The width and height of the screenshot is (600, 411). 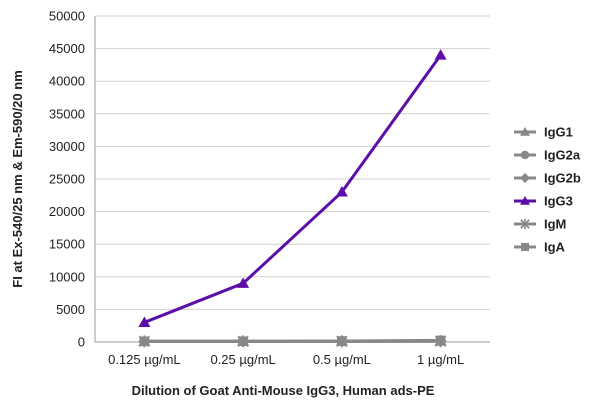 What do you see at coordinates (547, 190) in the screenshot?
I see `legend: IgG1 IgG2a IgG2b IgG3 IgM IgA` at bounding box center [547, 190].